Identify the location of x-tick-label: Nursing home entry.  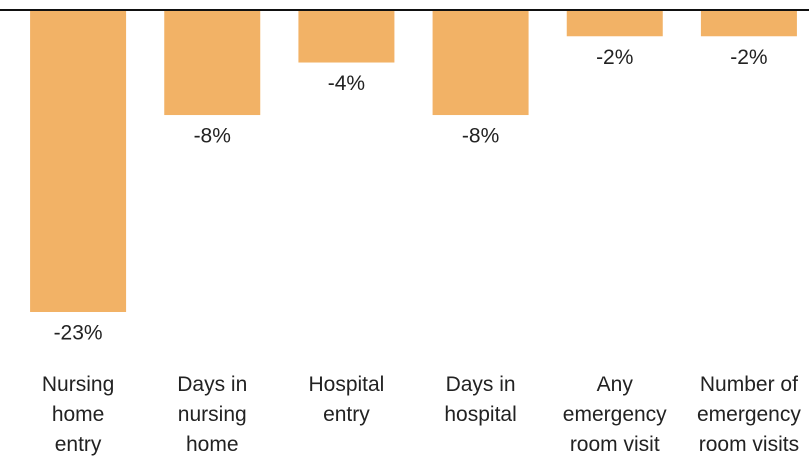
(78, 414).